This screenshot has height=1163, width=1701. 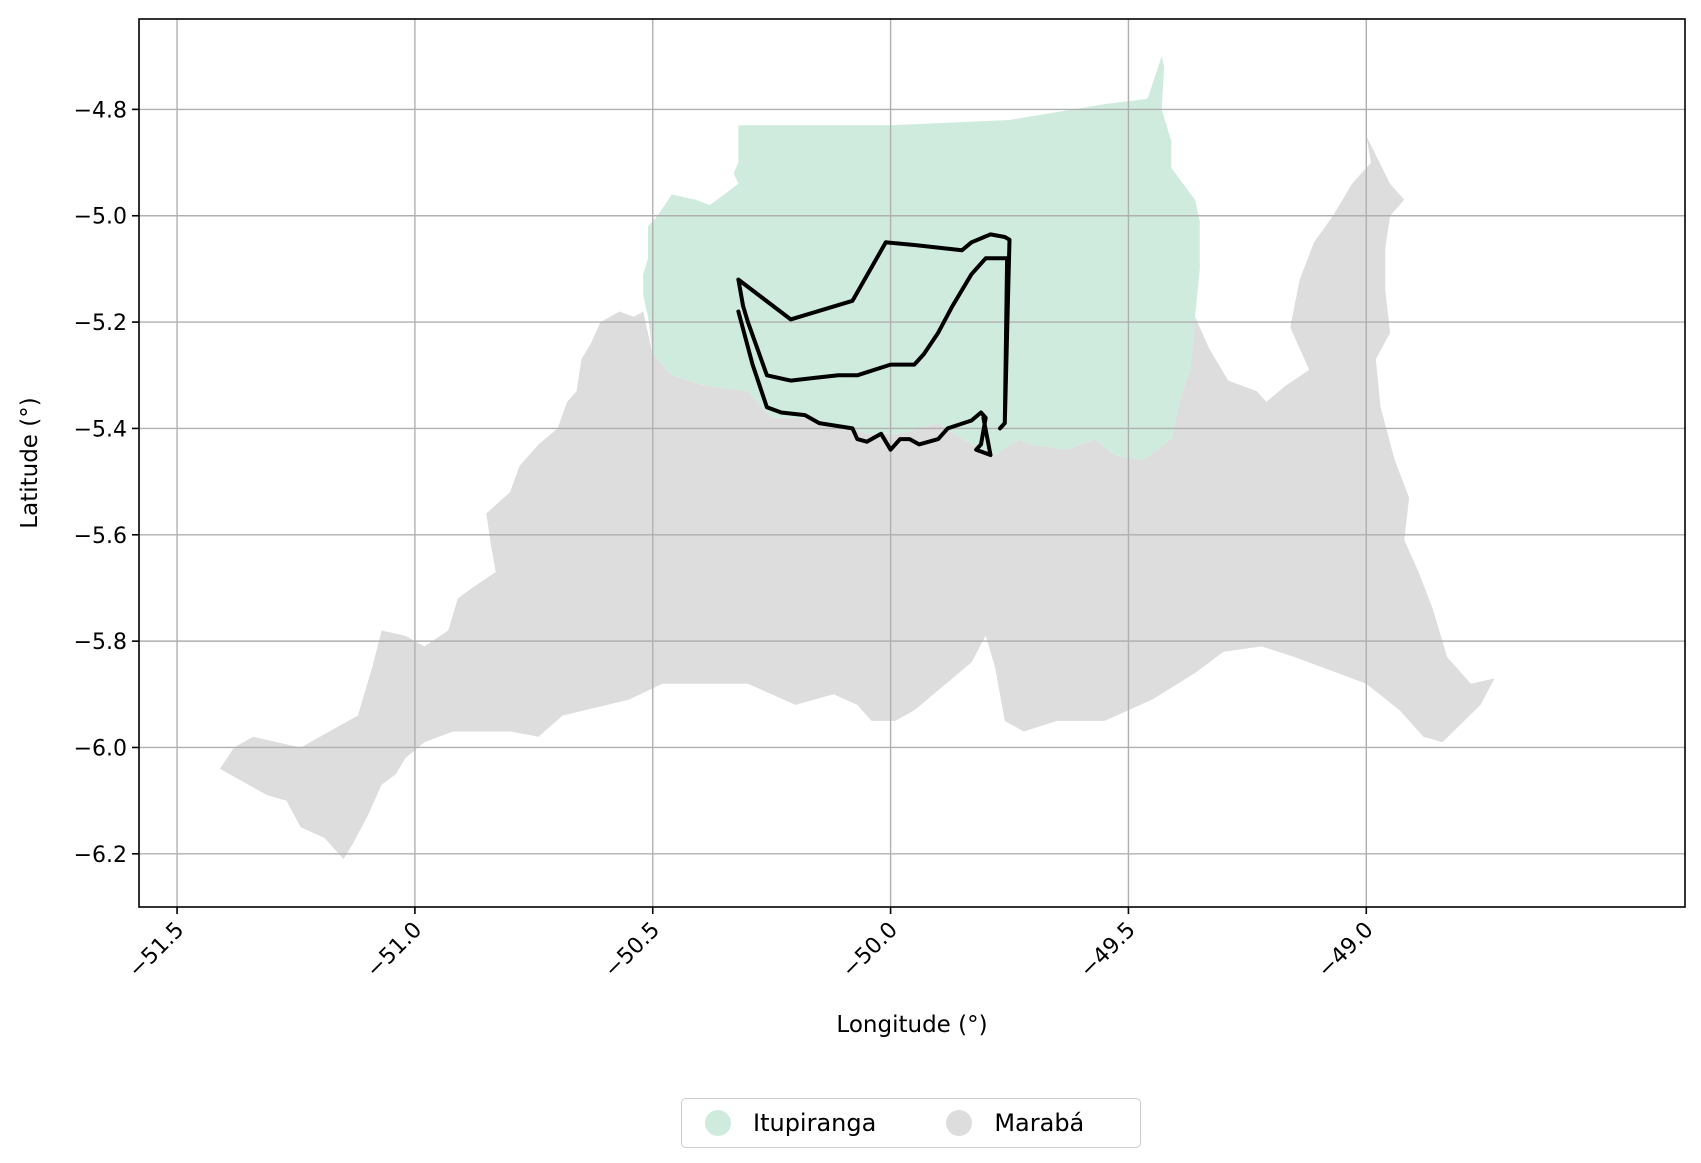 I want to click on legend-item-maraba: Marabá, so click(x=1015, y=1123).